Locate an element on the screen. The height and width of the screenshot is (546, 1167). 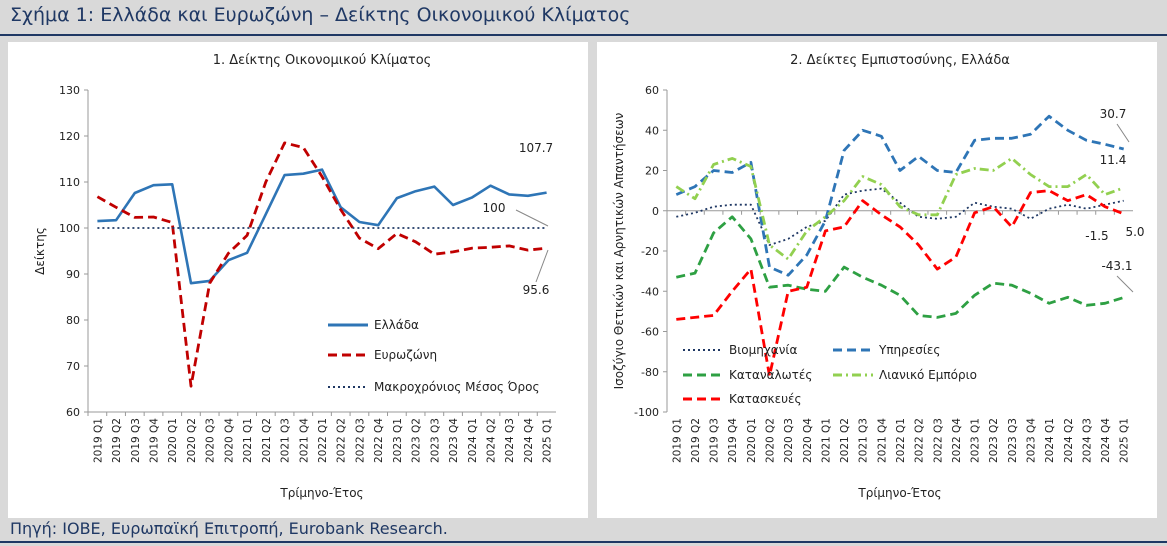
x-tick-label: 2025 Q1 is located at coordinates (548, 440).